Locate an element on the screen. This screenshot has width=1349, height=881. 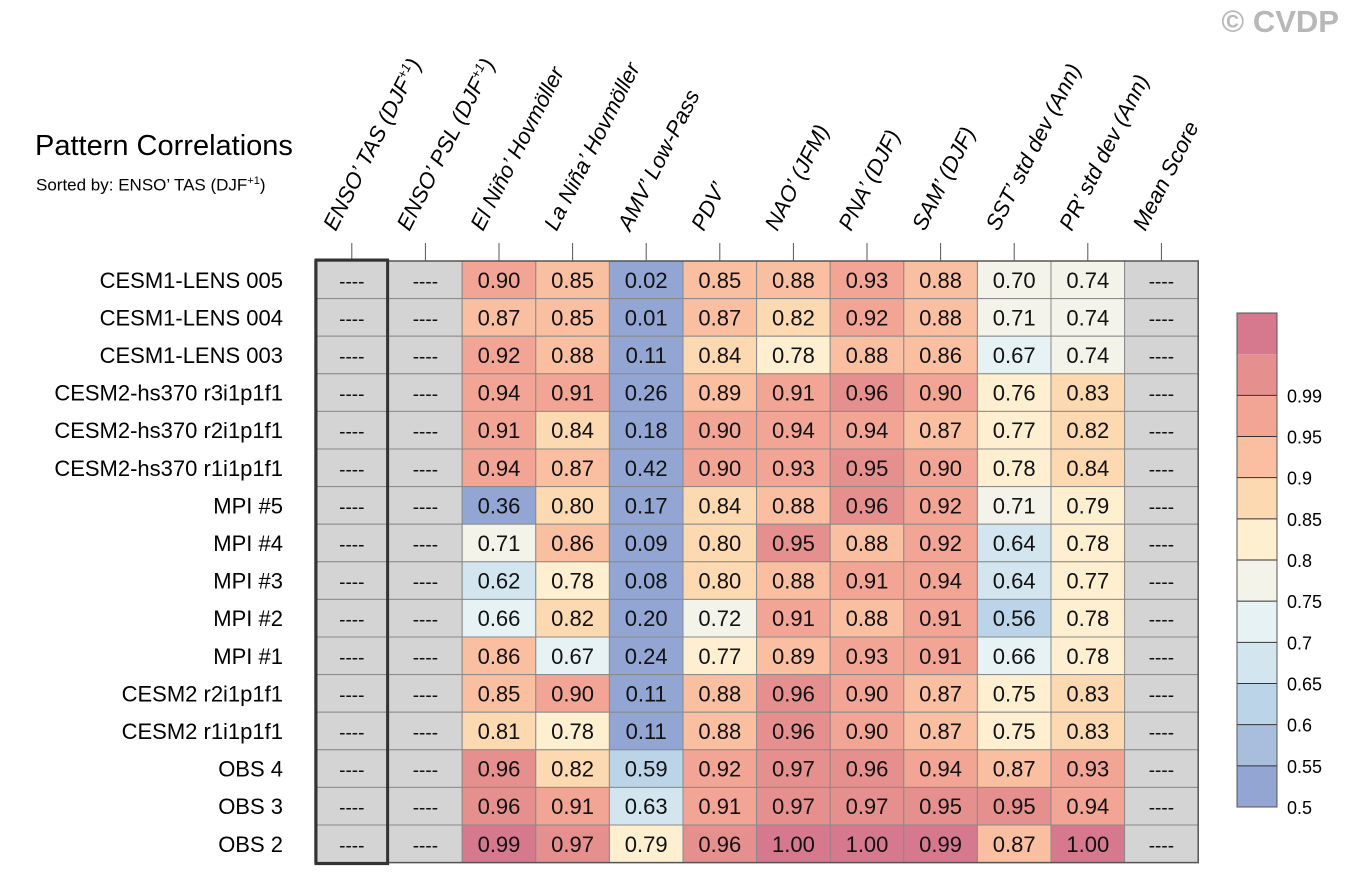
cell-value: 0.85 is located at coordinates (499, 693).